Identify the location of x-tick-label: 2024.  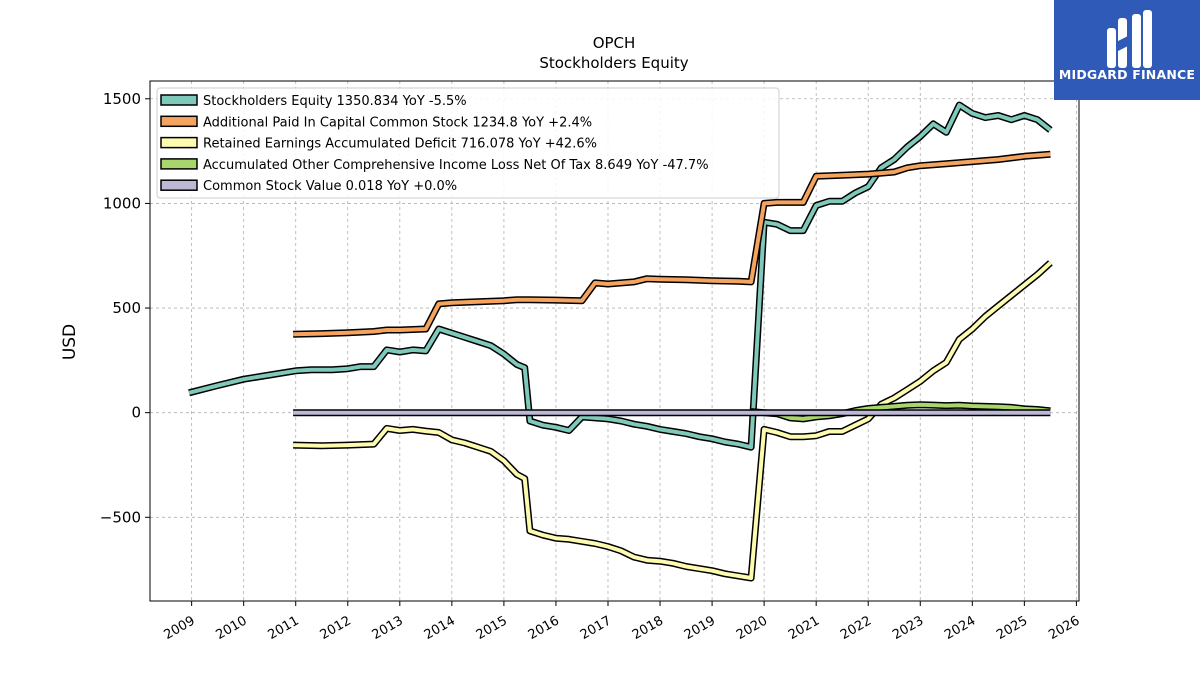
(960, 628).